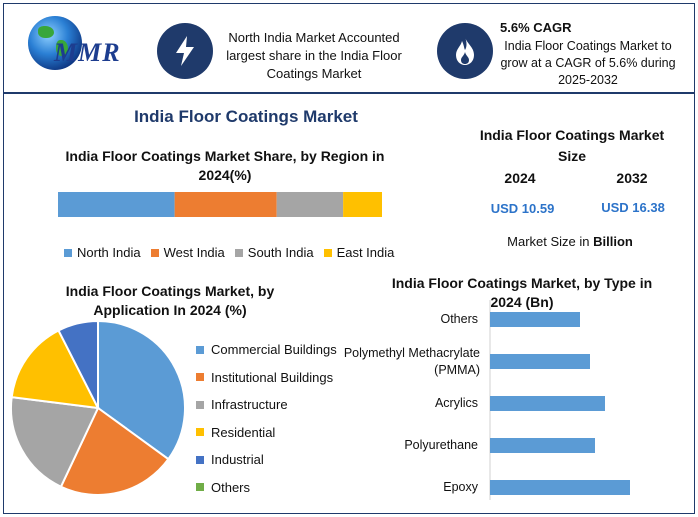 This screenshot has width=698, height=517. I want to click on type-category-label: Others, so click(459, 319).